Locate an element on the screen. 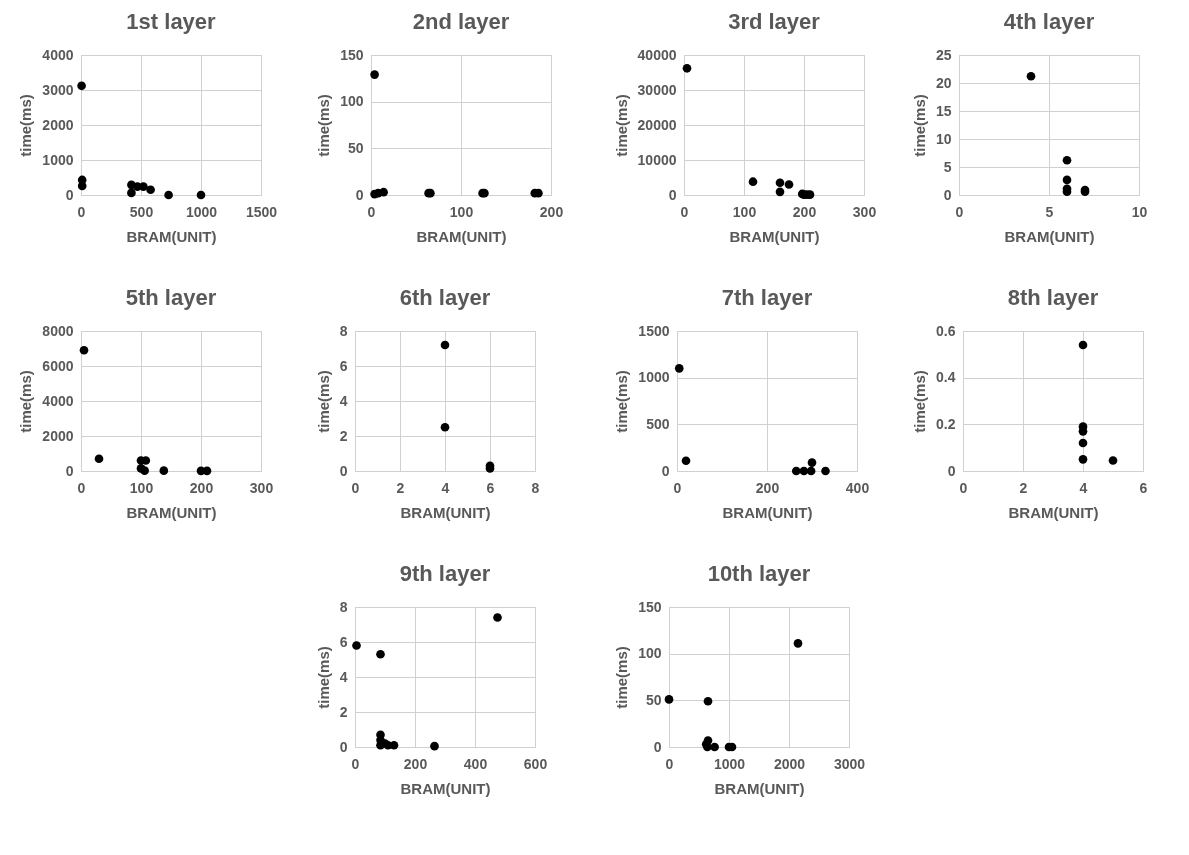 The width and height of the screenshot is (1189, 855). x-tick-label: 8 is located at coordinates (535, 487).